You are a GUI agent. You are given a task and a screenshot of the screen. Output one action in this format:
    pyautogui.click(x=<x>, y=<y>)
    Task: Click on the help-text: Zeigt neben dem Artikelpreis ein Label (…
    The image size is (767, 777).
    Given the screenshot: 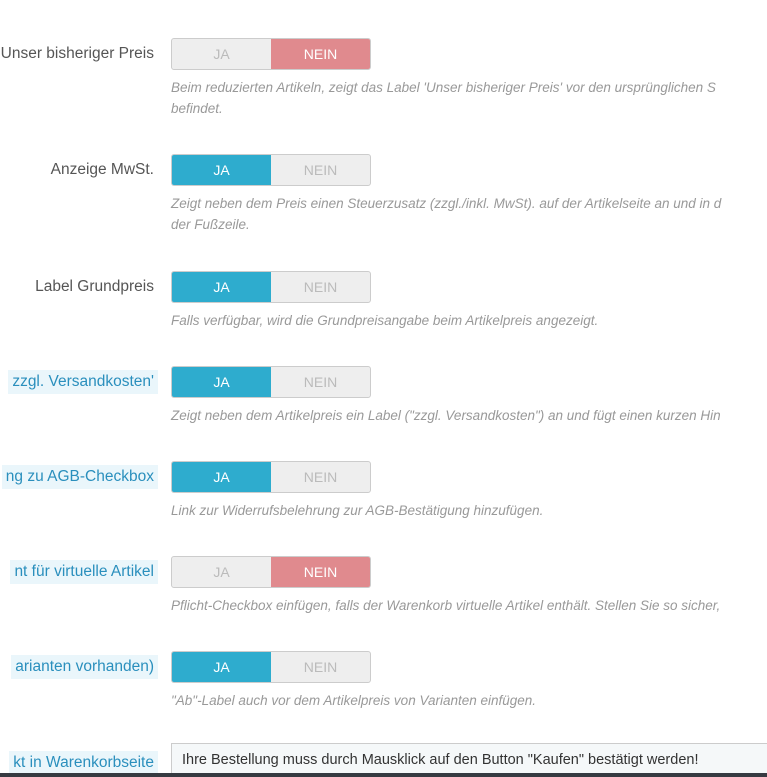 What is the action you would take?
    pyautogui.click(x=446, y=415)
    